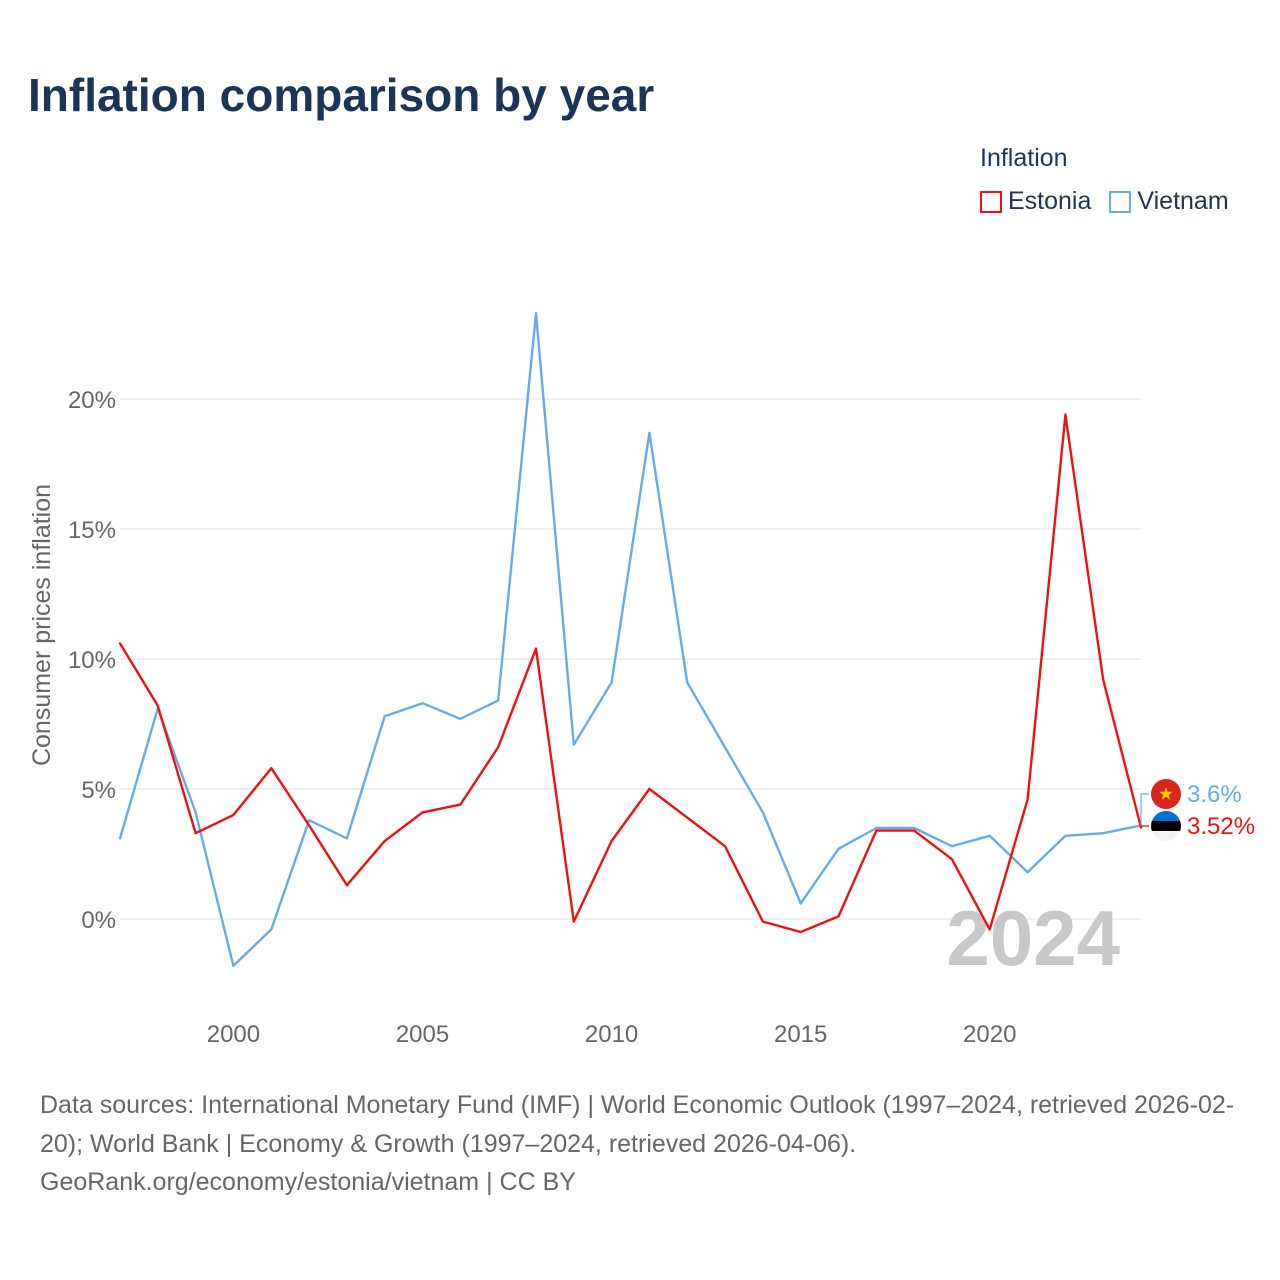 This screenshot has height=1280, width=1280. I want to click on data-point-vietnam-2012, so click(687, 682).